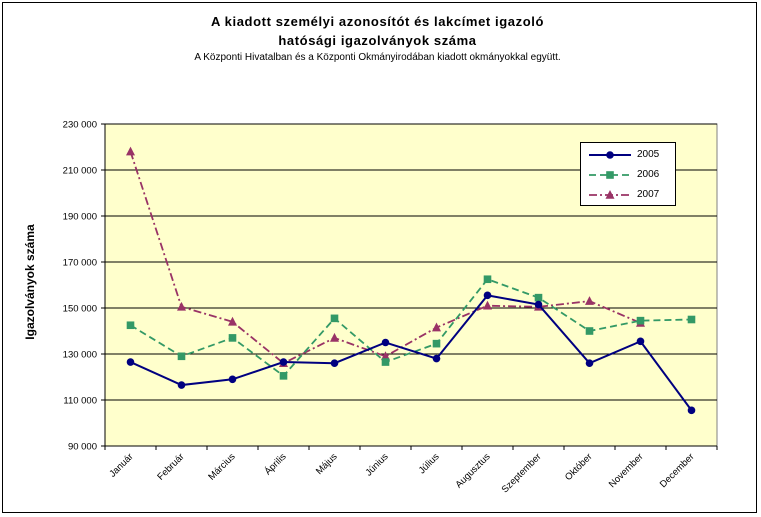 The width and height of the screenshot is (761, 517). I want to click on x-tick-label: Október, so click(579, 467).